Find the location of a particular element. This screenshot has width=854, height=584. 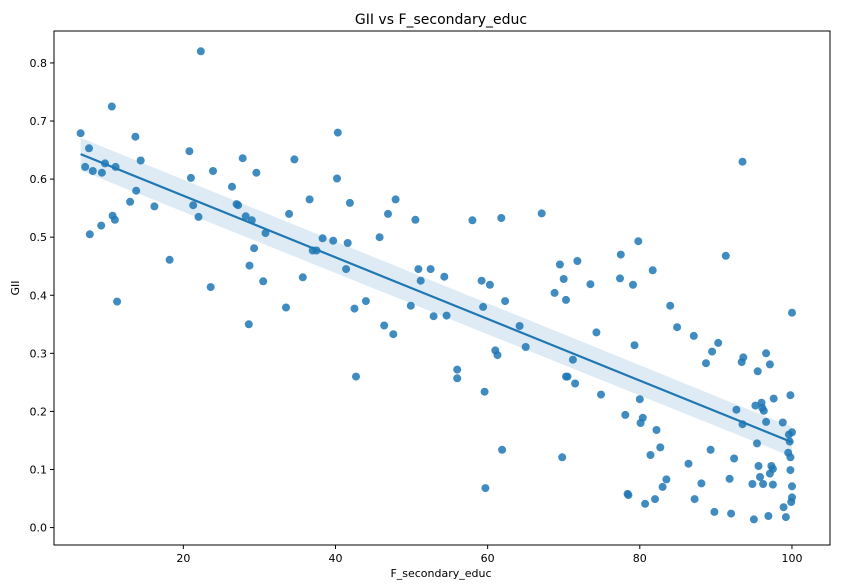

x-axis-label: F_secondary_educ is located at coordinates (440, 573).